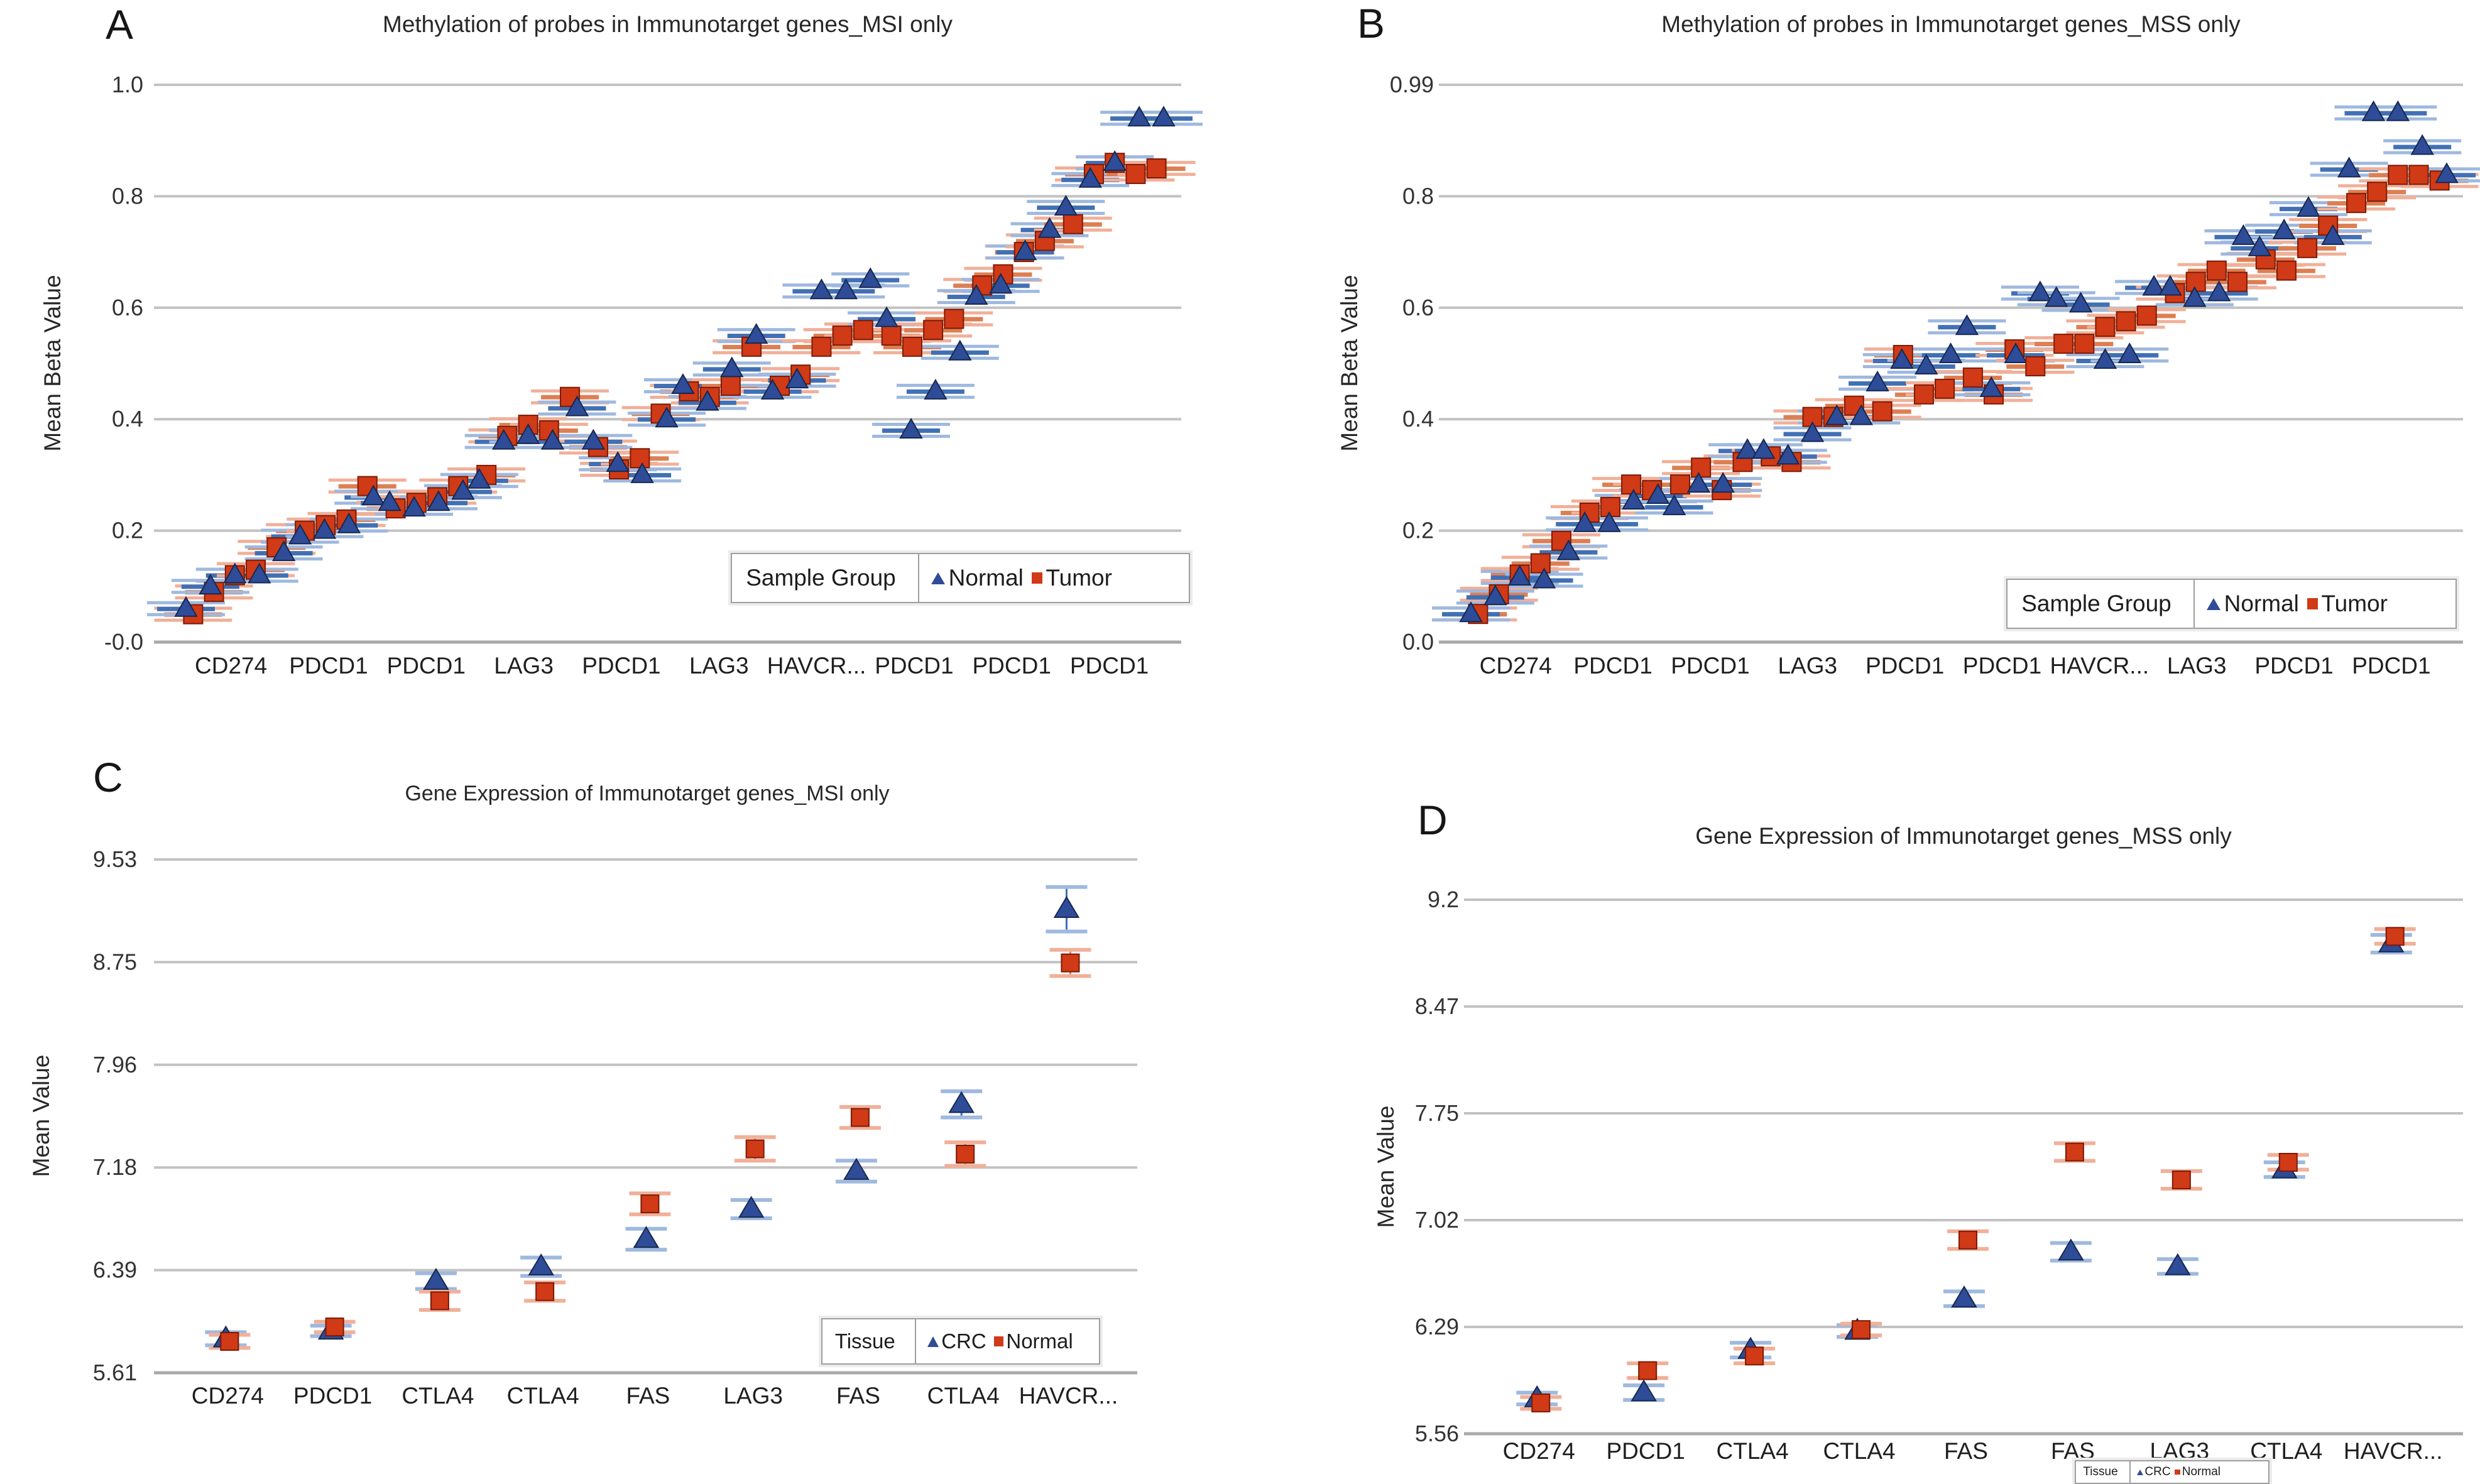 This screenshot has width=2480, height=1484. I want to click on panel-letter-c: C, so click(108, 777).